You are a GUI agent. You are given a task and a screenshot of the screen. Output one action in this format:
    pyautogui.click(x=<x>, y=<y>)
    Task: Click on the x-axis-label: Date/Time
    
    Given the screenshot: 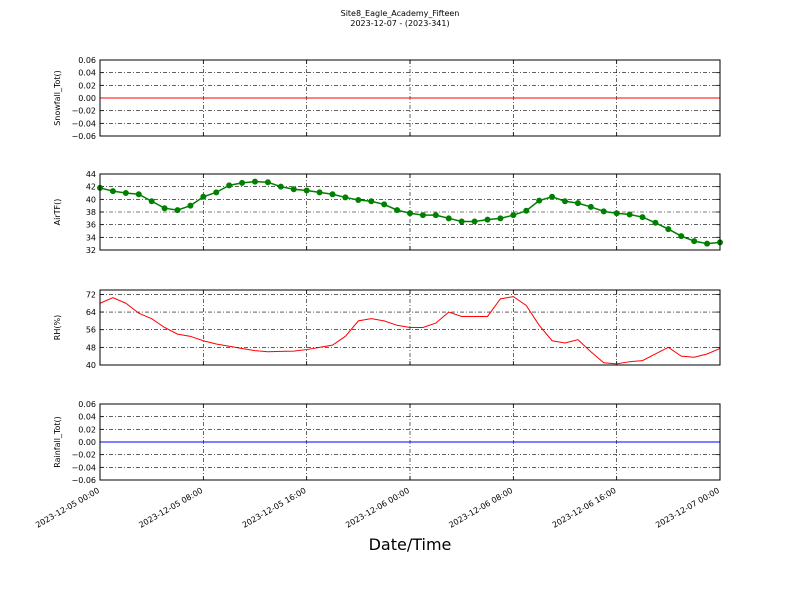 What is the action you would take?
    pyautogui.click(x=410, y=544)
    